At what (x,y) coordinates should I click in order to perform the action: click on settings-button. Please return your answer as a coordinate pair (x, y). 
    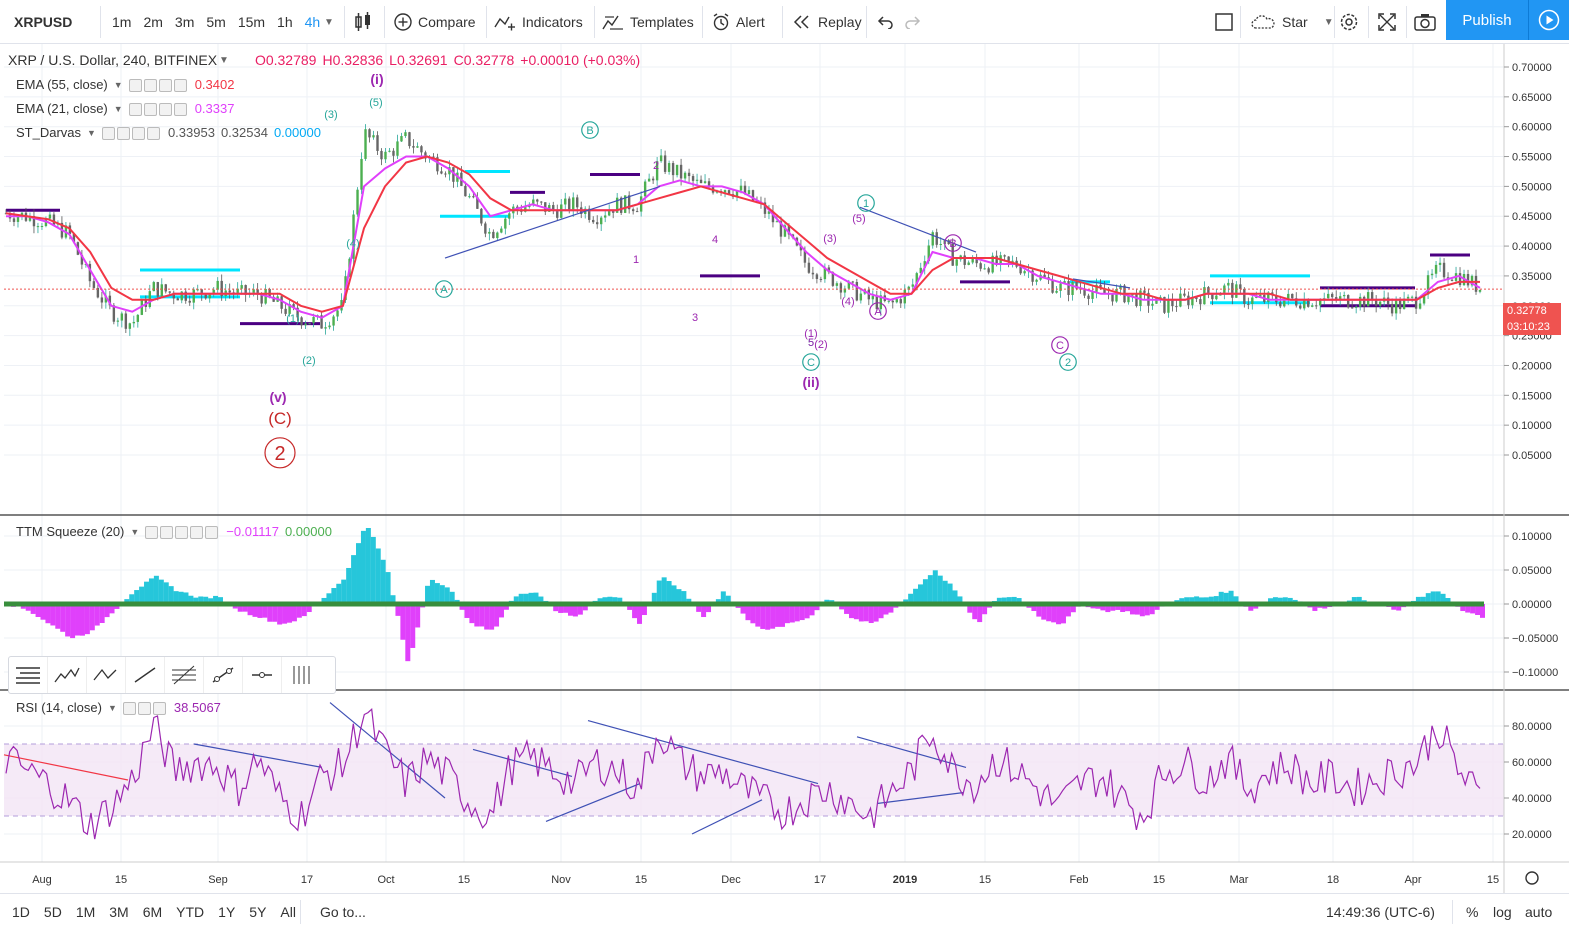
    Looking at the image, I should click on (1349, 22).